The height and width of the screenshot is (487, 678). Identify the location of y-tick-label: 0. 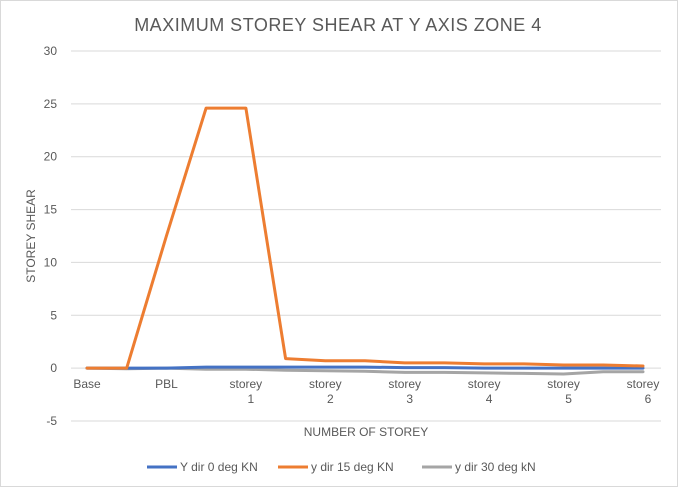
(53, 368).